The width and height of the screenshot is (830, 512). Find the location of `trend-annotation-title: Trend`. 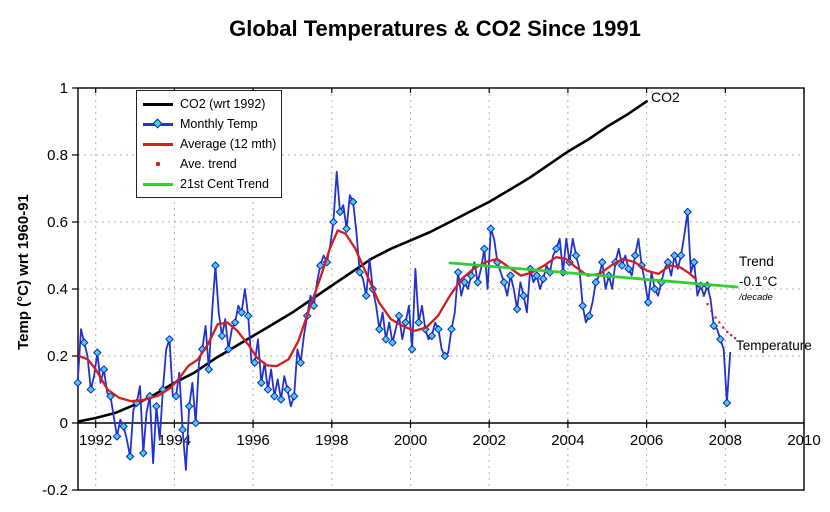

trend-annotation-title: Trend is located at coordinates (756, 261).